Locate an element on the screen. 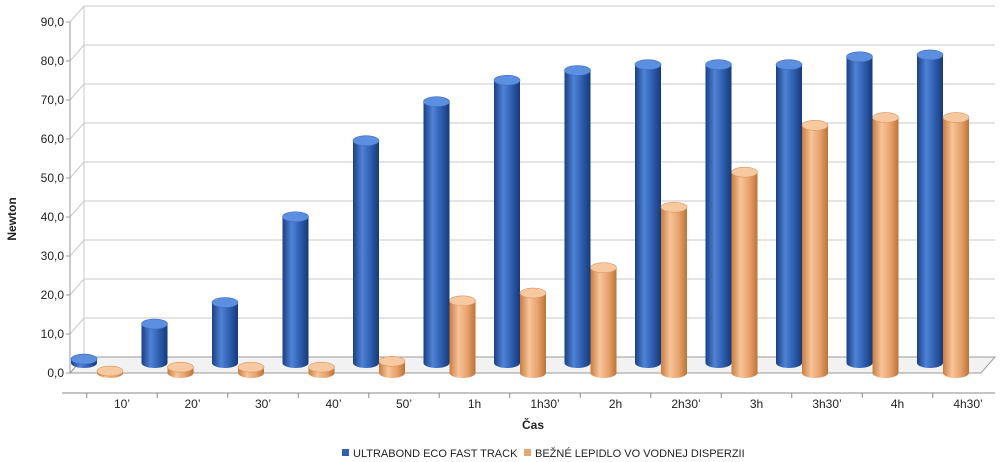  y-tick-label: 10,0 is located at coordinates (53, 334).